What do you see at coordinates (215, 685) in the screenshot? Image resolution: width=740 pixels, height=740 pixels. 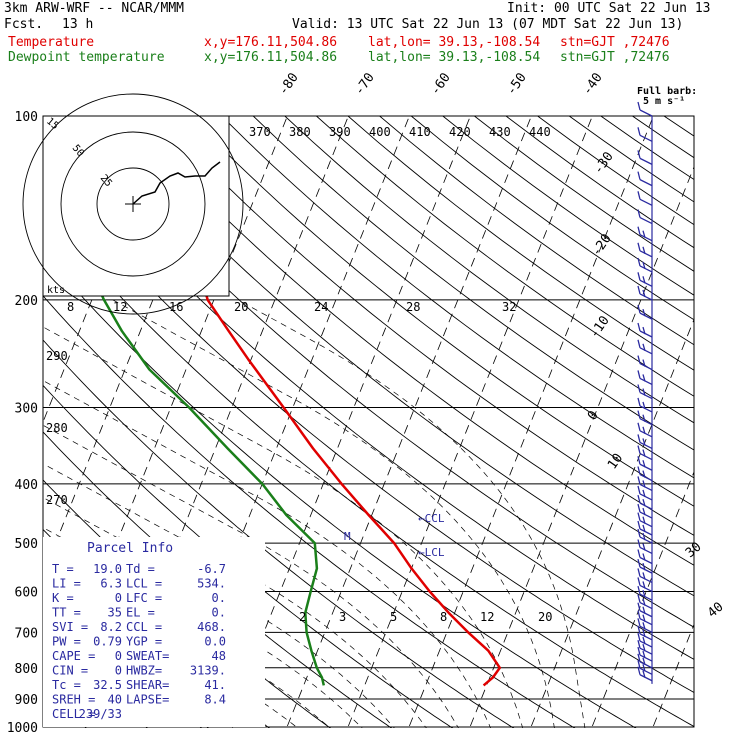 I see `parcel-cell: 41.` at bounding box center [215, 685].